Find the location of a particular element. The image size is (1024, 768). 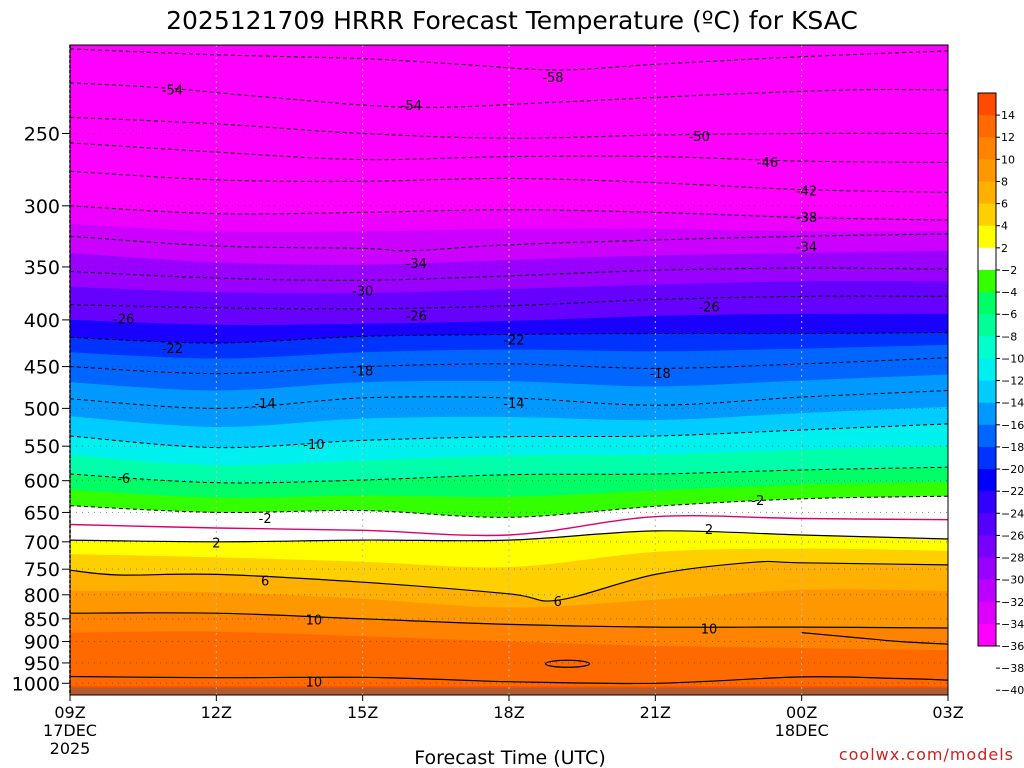

contour-label-27: 10 is located at coordinates (314, 621).